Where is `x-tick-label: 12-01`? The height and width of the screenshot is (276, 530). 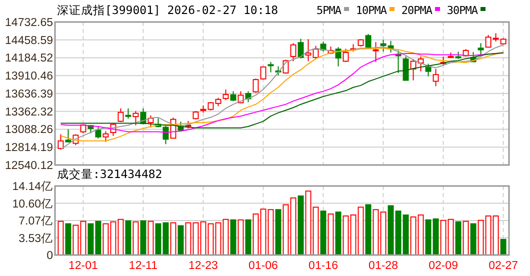
x-tick-label: 12-01 is located at coordinates (83, 266).